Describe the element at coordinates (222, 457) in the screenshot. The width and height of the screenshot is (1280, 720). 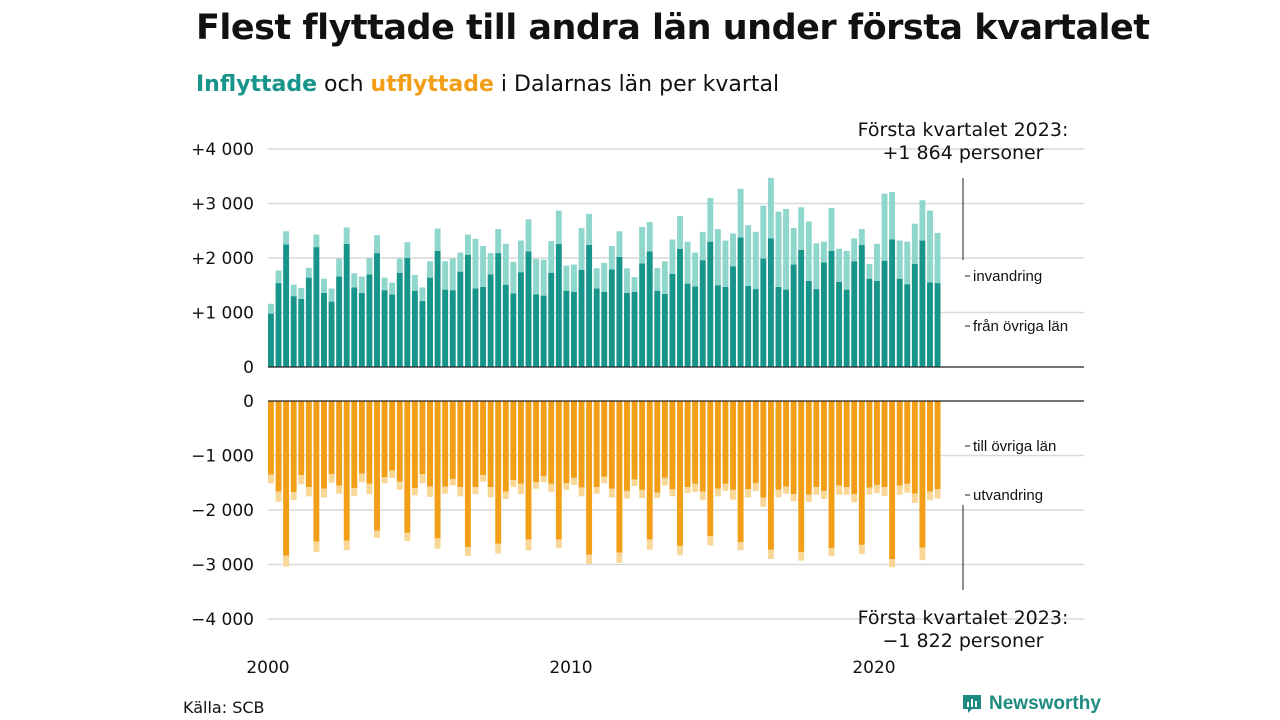
I see `bottom-y-tick-label: −1 000` at that location.